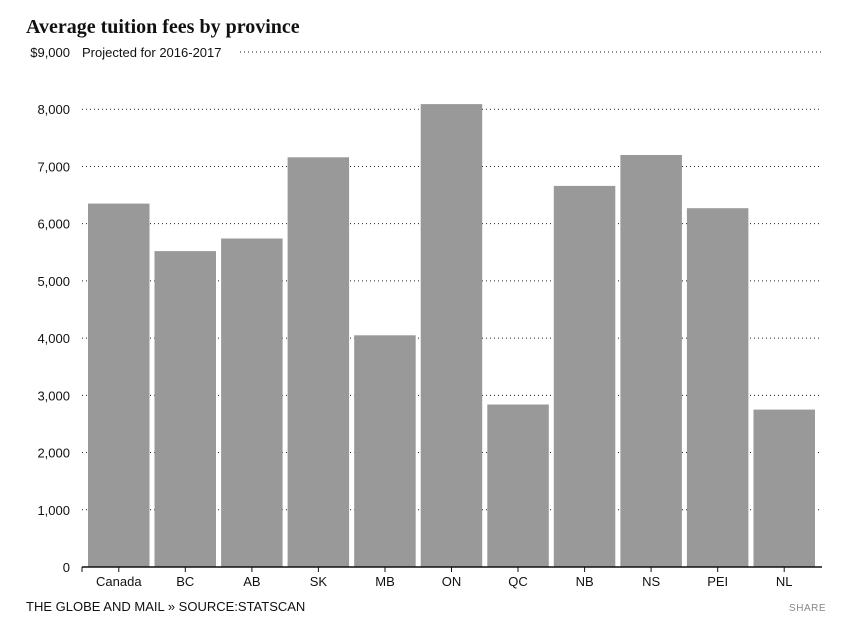 This screenshot has width=858, height=627. Describe the element at coordinates (53, 281) in the screenshot. I see `y-tick-label: 5,000` at that location.